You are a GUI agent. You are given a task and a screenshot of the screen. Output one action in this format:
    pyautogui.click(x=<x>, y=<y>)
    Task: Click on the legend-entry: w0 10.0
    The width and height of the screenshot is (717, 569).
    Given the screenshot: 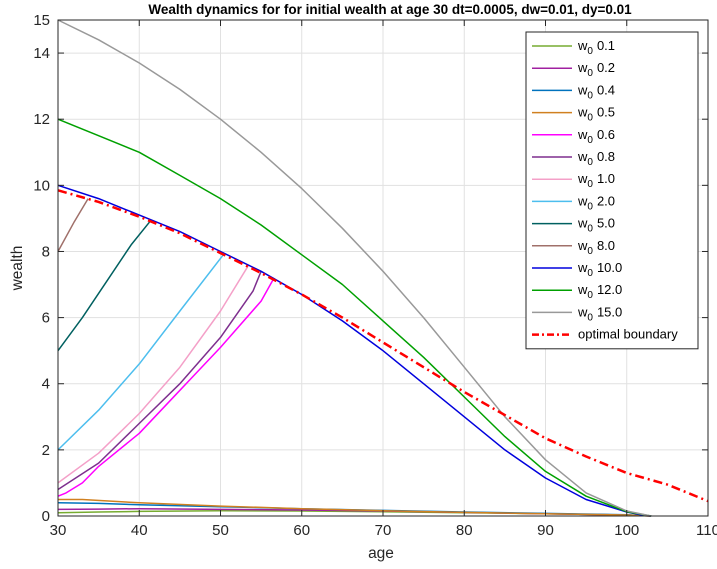 What is the action you would take?
    pyautogui.click(x=599, y=269)
    